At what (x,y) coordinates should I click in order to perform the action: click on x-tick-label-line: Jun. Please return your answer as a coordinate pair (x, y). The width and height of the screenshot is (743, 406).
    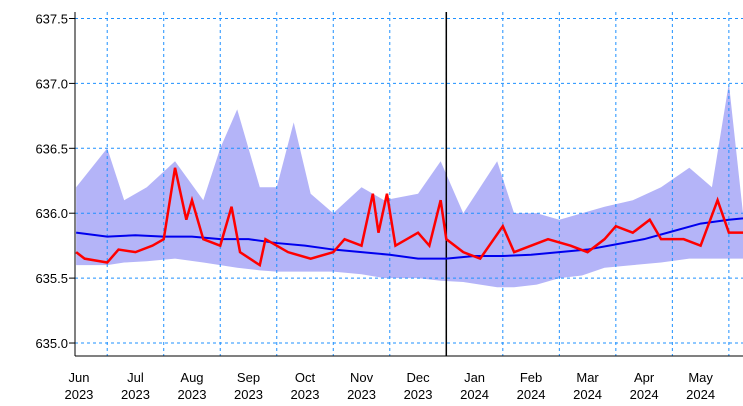
    Looking at the image, I should click on (78, 377).